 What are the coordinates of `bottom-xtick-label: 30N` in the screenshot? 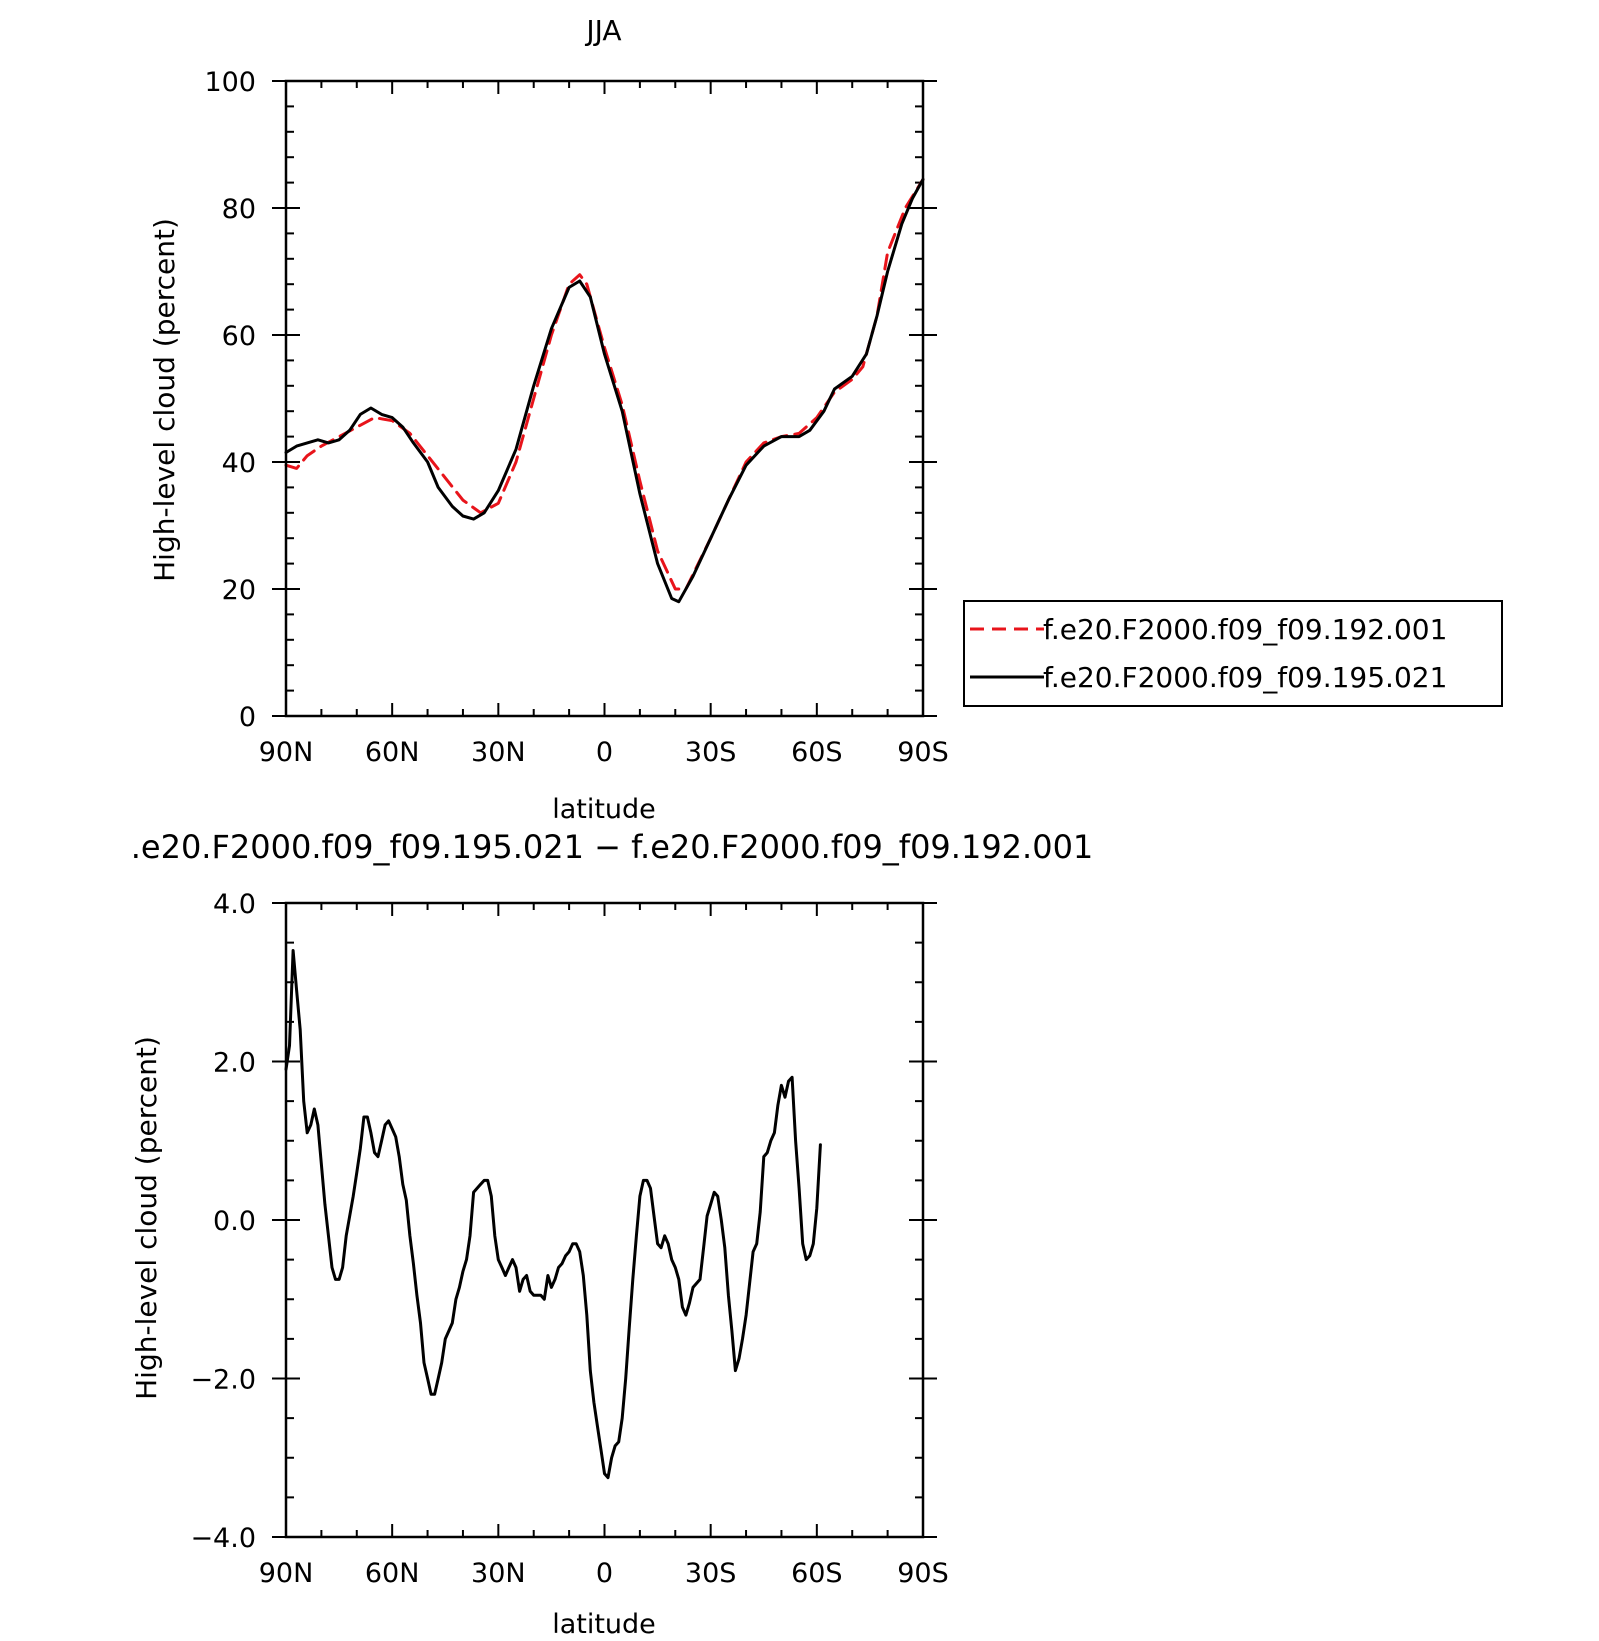 It's located at (498, 1573).